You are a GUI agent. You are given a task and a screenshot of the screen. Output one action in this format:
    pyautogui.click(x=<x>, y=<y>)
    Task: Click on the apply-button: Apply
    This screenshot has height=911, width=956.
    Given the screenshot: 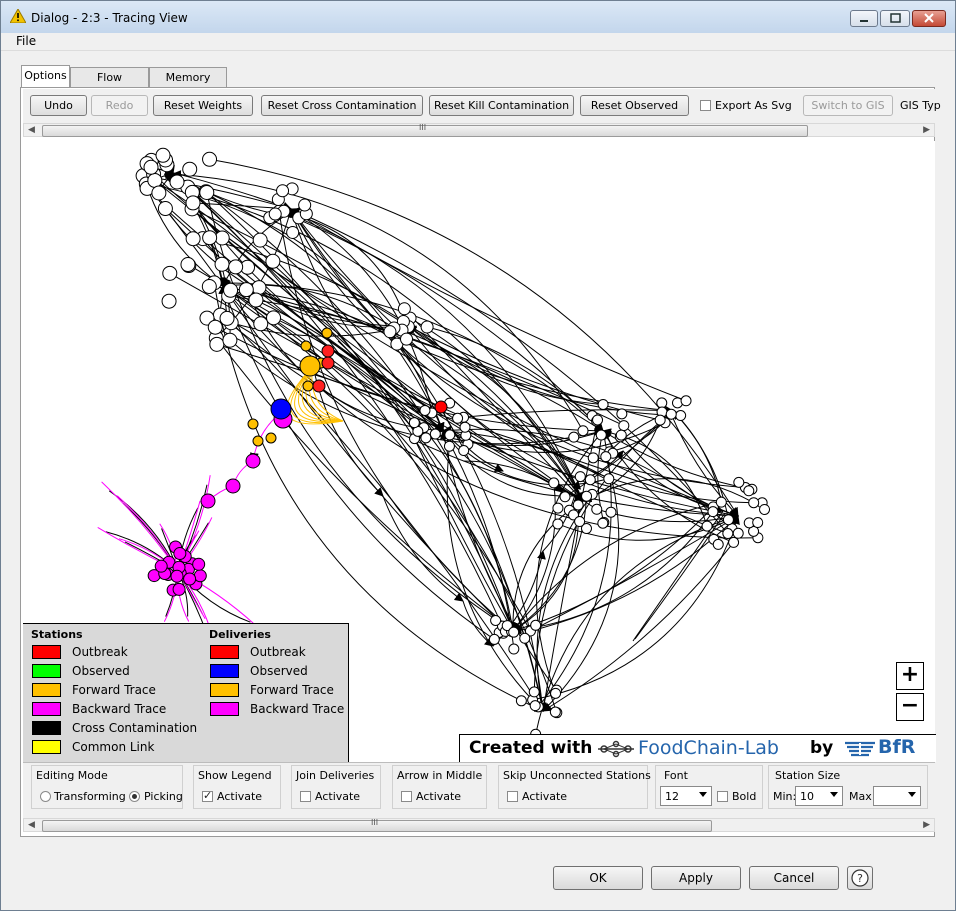 What is the action you would take?
    pyautogui.click(x=696, y=878)
    